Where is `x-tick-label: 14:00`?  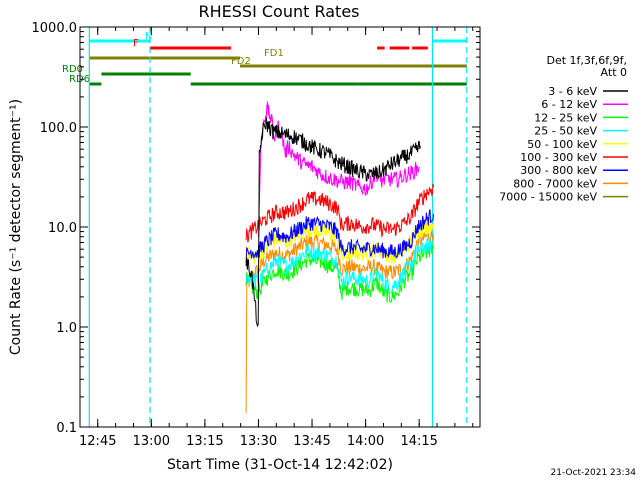 x-tick-label: 14:00 is located at coordinates (365, 441).